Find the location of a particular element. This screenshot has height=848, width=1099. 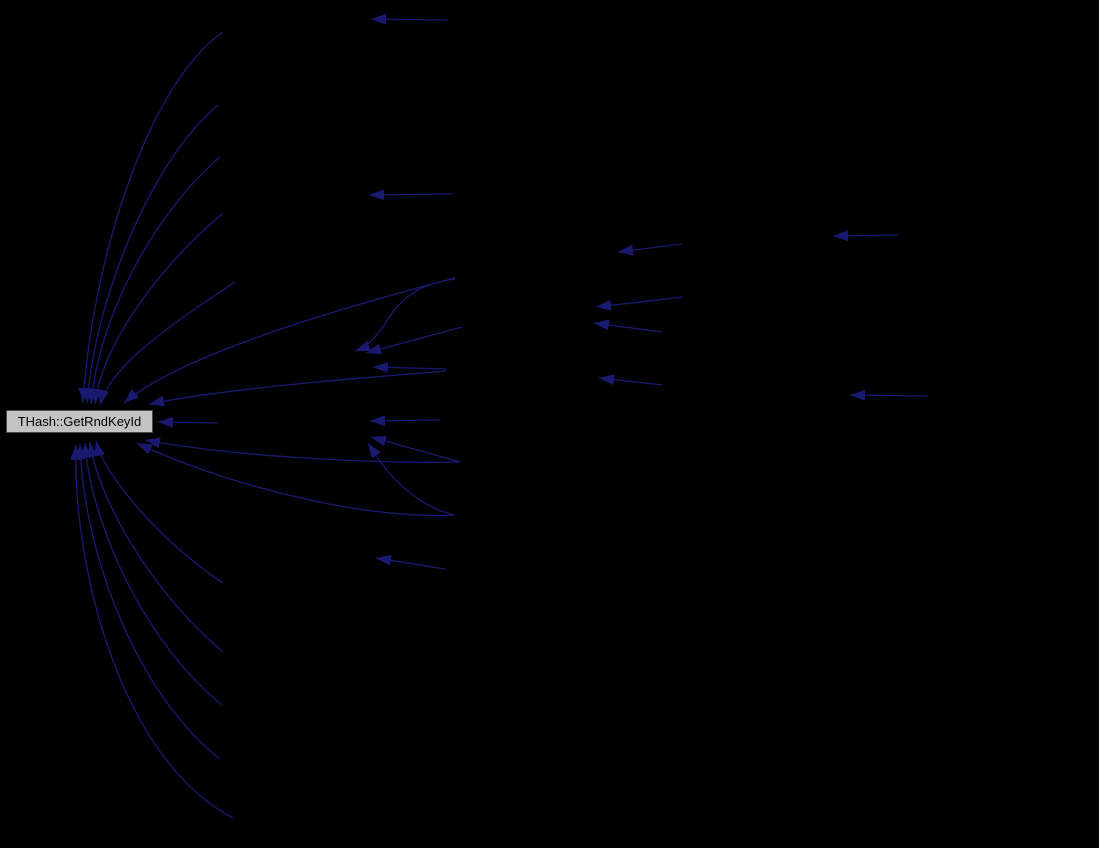

edge-caller-to-main-long-upper is located at coordinates (289, 340).